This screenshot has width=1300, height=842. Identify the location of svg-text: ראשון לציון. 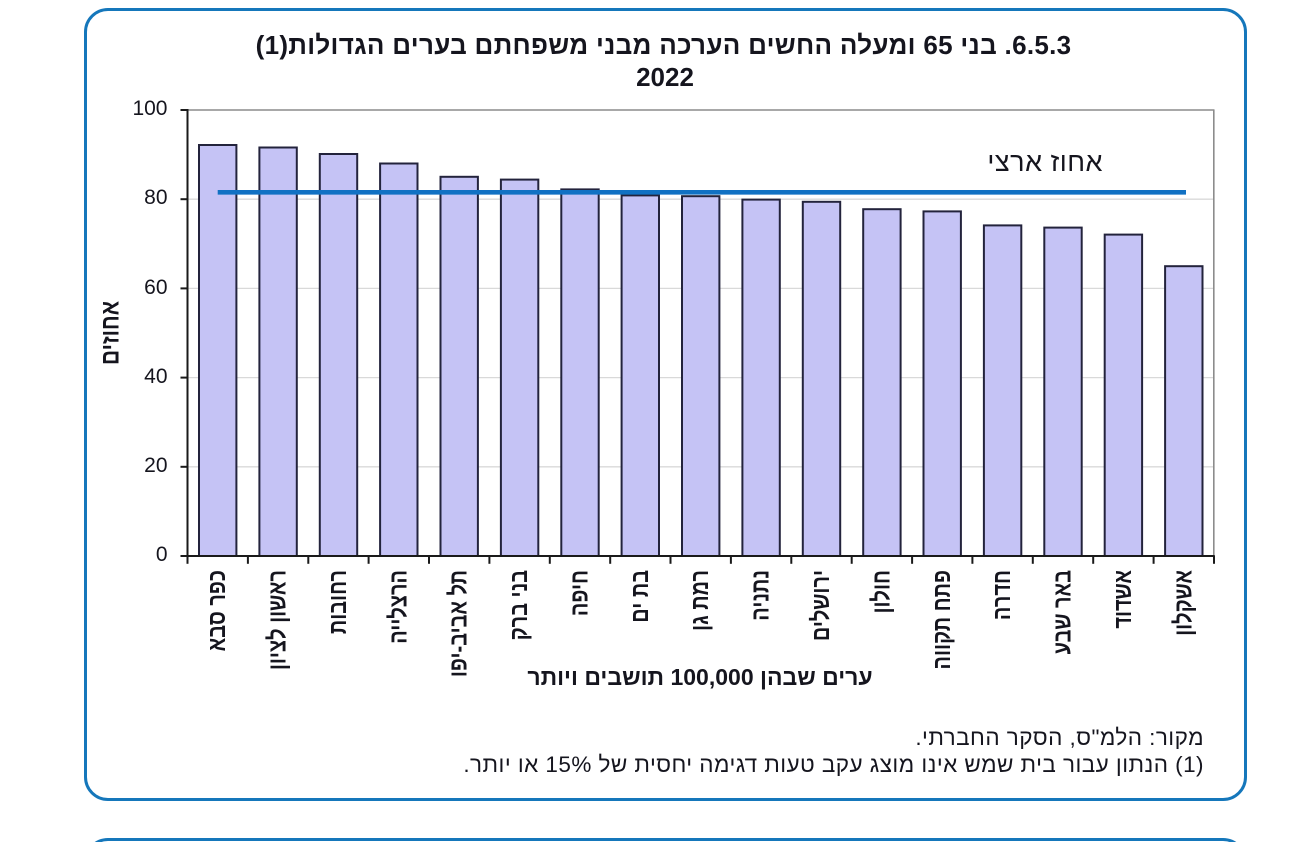
(277, 620).